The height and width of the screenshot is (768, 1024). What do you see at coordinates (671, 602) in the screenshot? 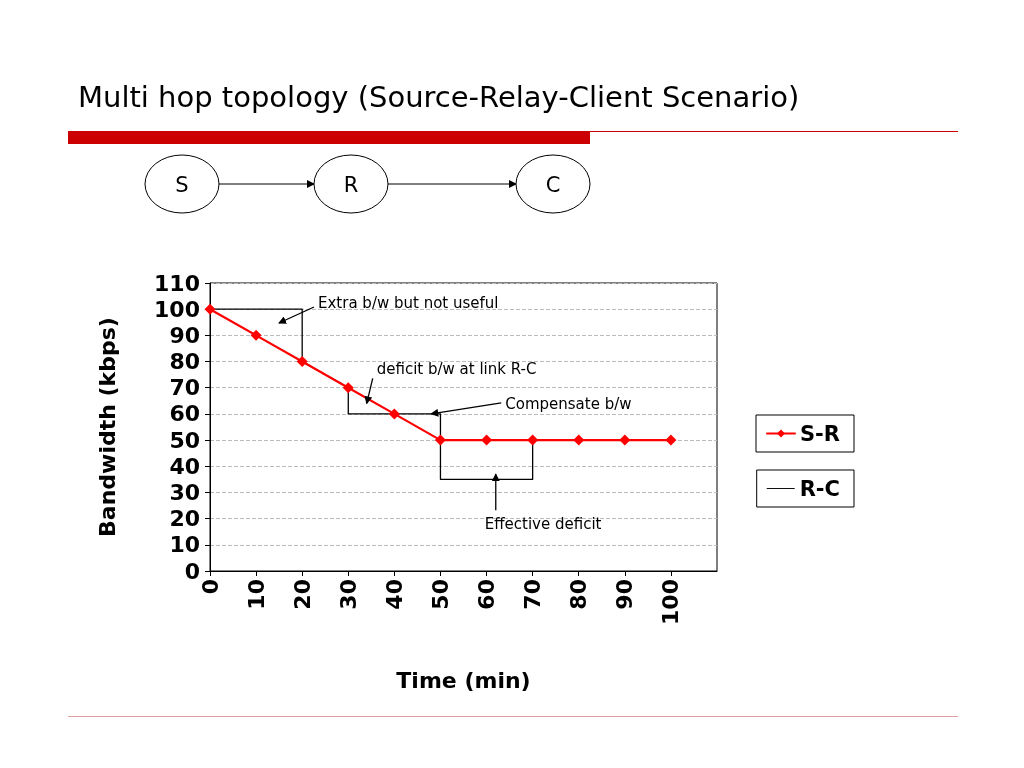
I see `x-tick-label: 100` at bounding box center [671, 602].